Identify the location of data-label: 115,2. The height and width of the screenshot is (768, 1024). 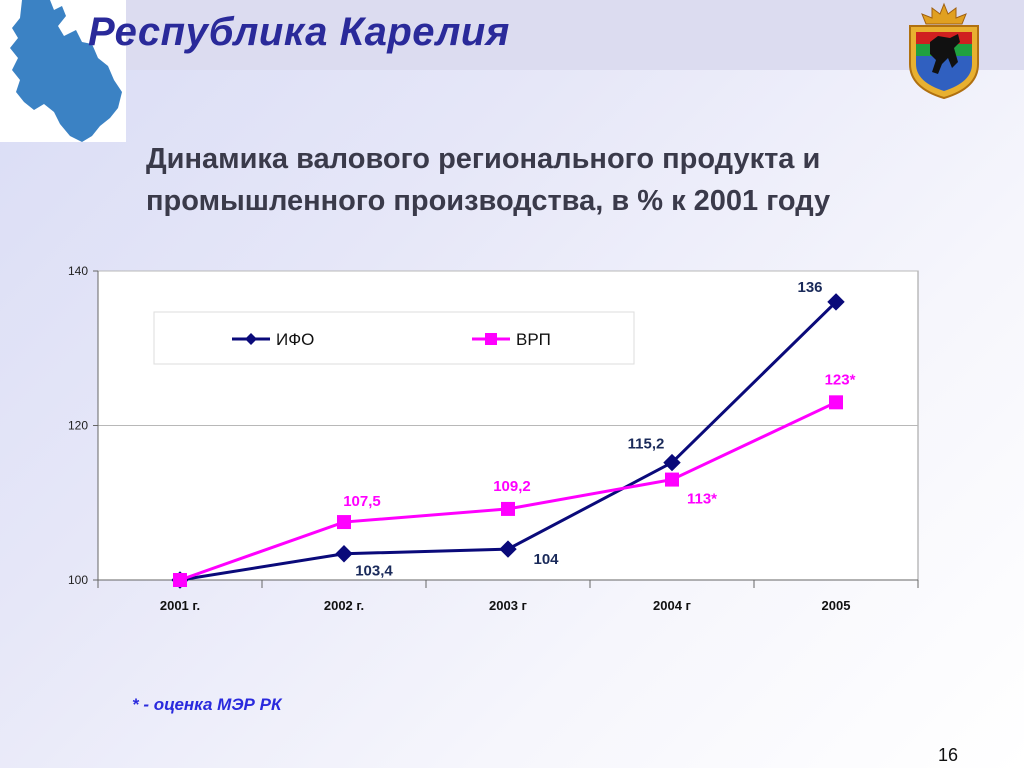
(646, 444).